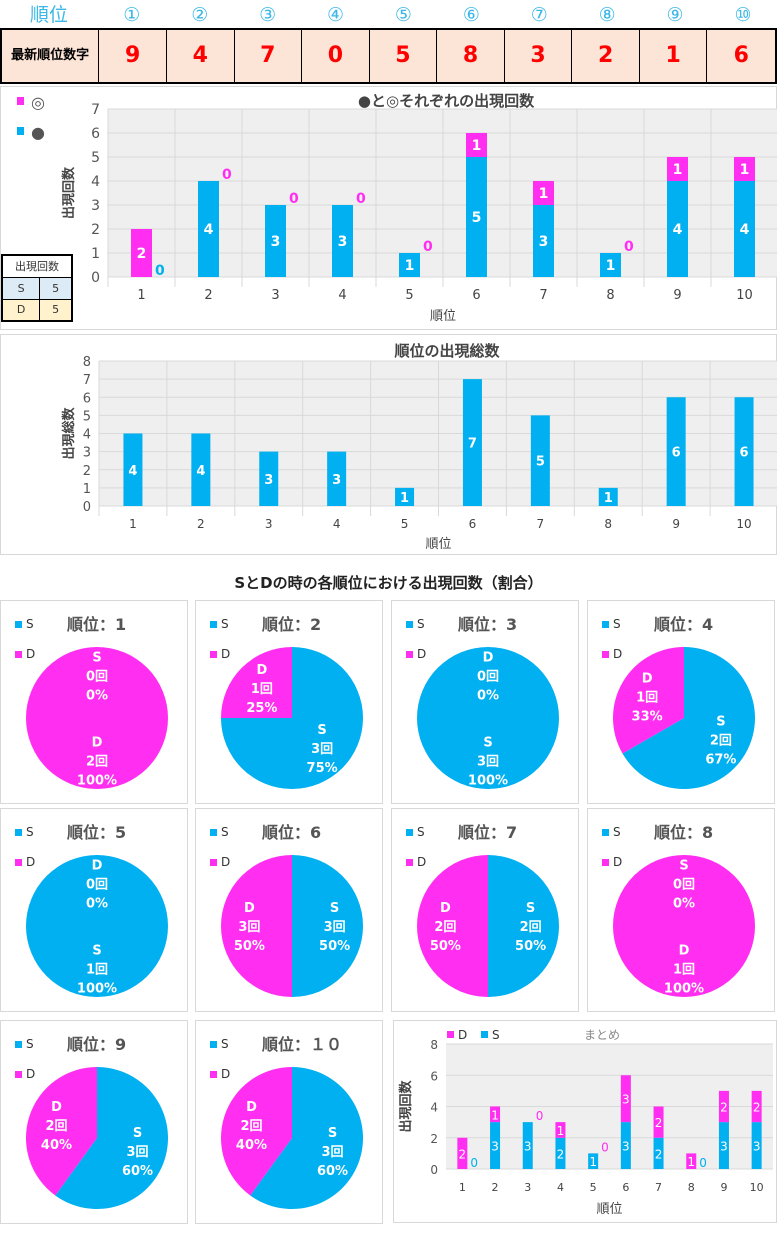  Describe the element at coordinates (201, 524) in the screenshot. I see `x-tick-label: 2` at that location.